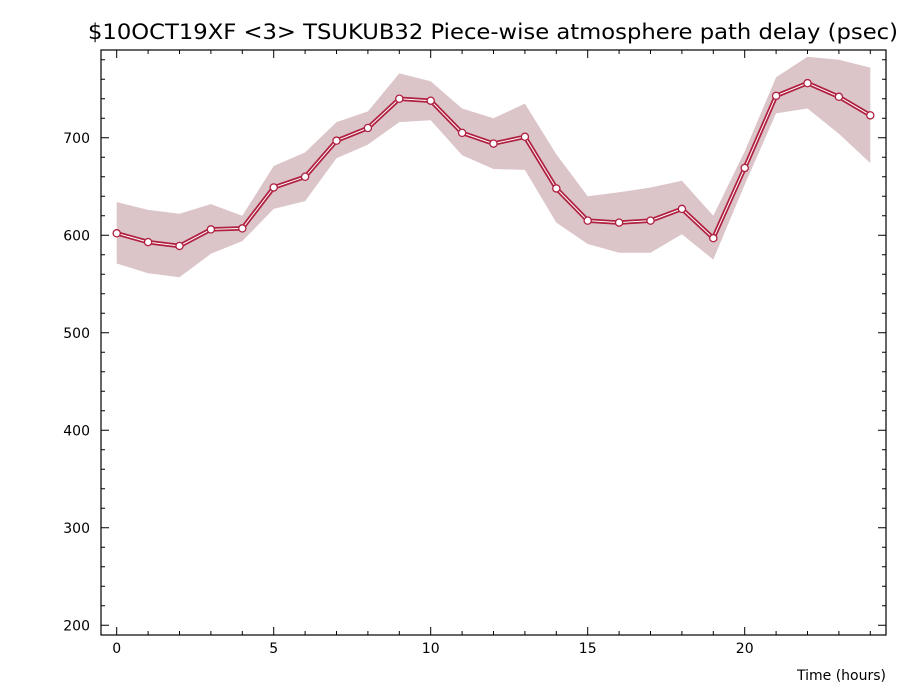 This screenshot has width=905, height=687. Describe the element at coordinates (588, 649) in the screenshot. I see `x-tick-label: 15` at that location.